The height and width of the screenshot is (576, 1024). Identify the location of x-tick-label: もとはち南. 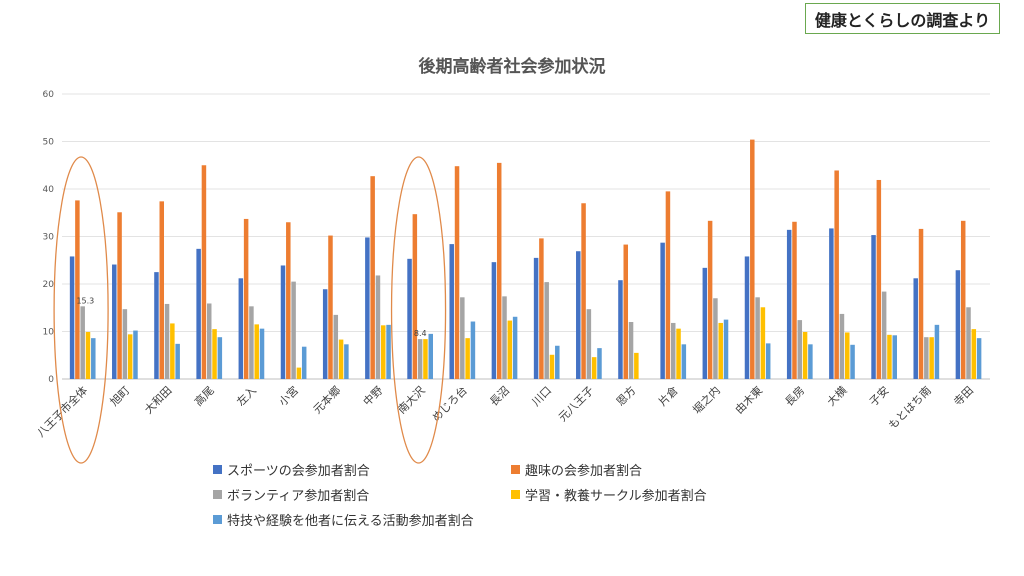
(910, 408).